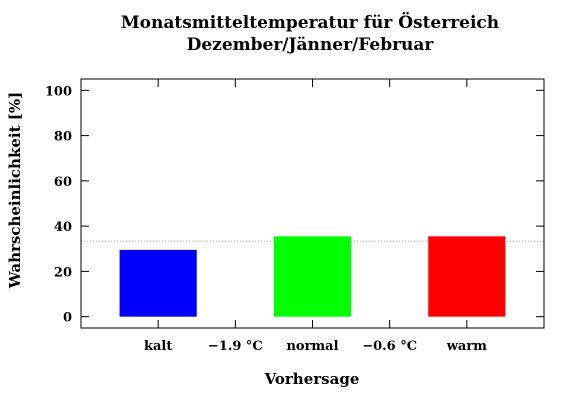 Image resolution: width=571 pixels, height=400 pixels. What do you see at coordinates (466, 346) in the screenshot?
I see `x-tick-label-category: warm` at bounding box center [466, 346].